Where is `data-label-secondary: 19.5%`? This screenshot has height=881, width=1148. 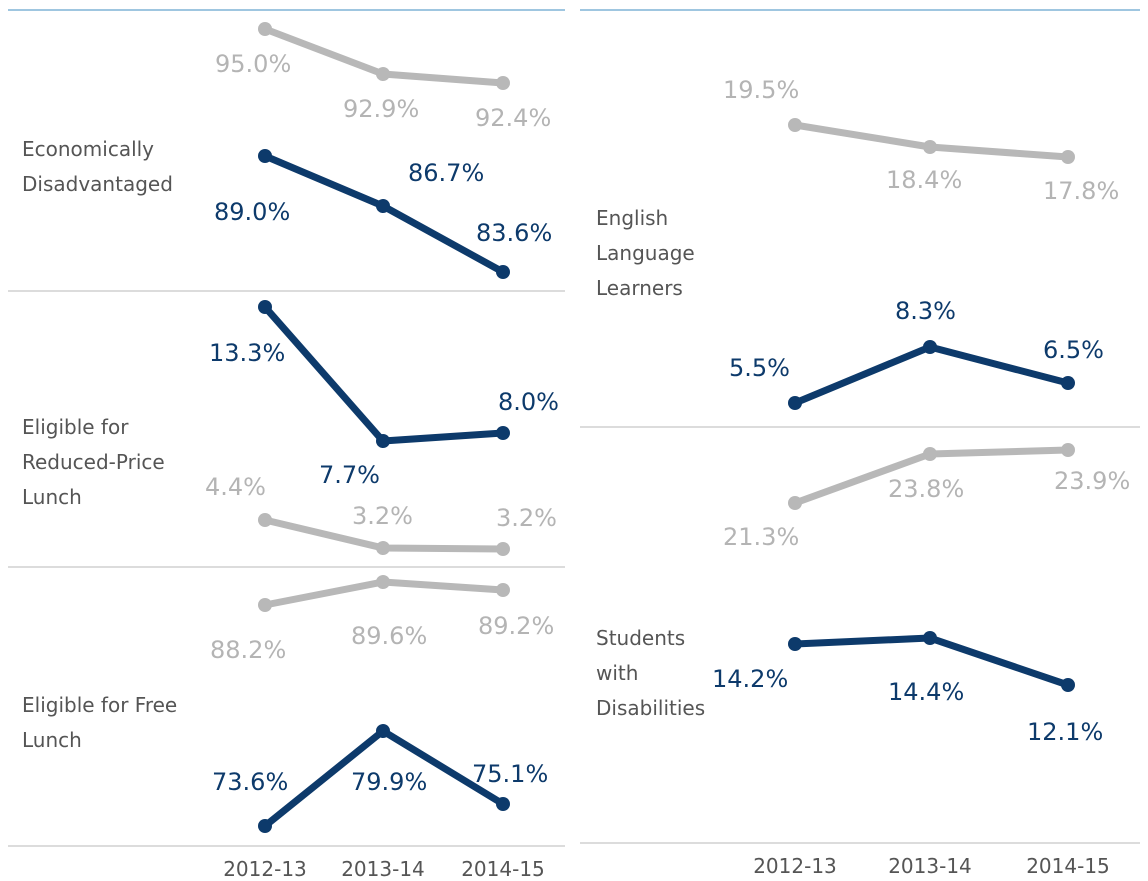 data-label-secondary: 19.5% is located at coordinates (761, 90).